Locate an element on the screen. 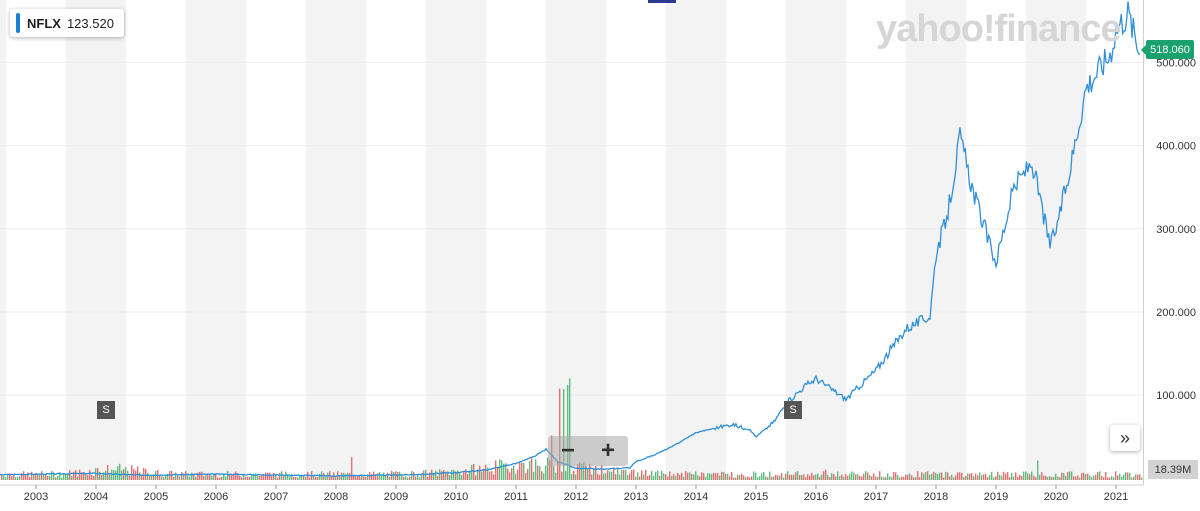  x-tick-label: 2004 is located at coordinates (96, 497).